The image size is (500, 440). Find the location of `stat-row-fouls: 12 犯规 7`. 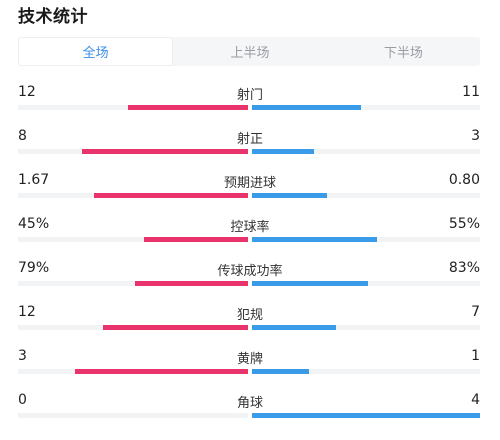

stat-row-fouls: 12 犯规 7 is located at coordinates (250, 319).